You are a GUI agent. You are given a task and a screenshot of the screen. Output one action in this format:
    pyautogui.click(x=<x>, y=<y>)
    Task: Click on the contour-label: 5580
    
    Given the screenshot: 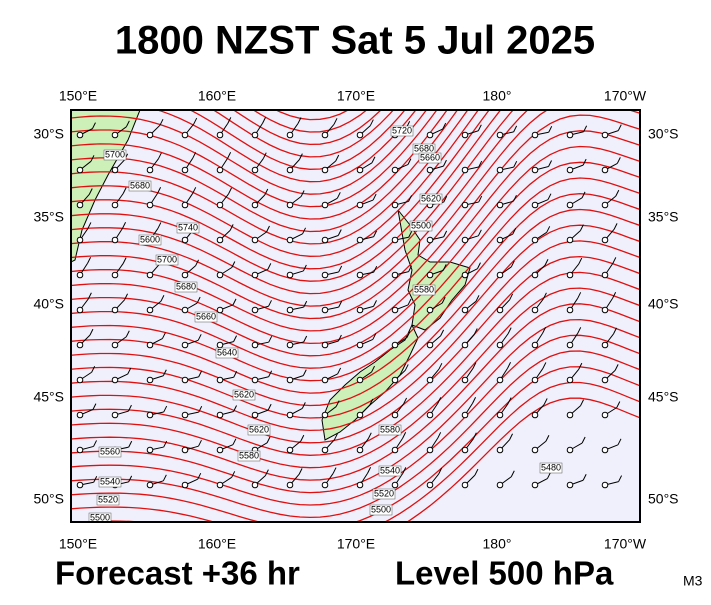 What is the action you would take?
    pyautogui.click(x=424, y=289)
    